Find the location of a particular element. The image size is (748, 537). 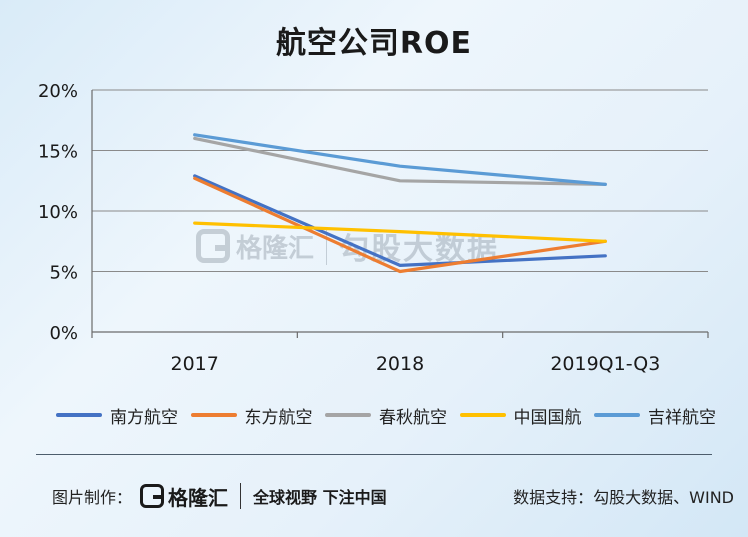

legend-label: 吉祥航空 is located at coordinates (682, 417).